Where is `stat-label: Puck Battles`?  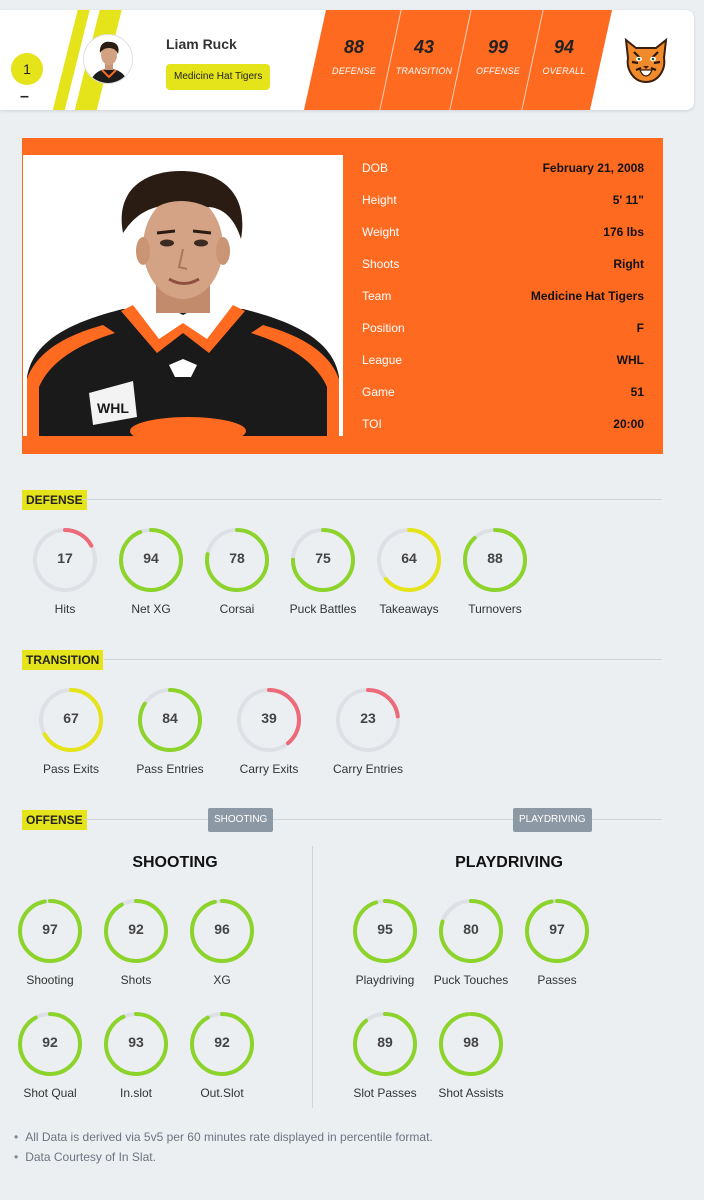
stat-label: Puck Battles is located at coordinates (323, 609).